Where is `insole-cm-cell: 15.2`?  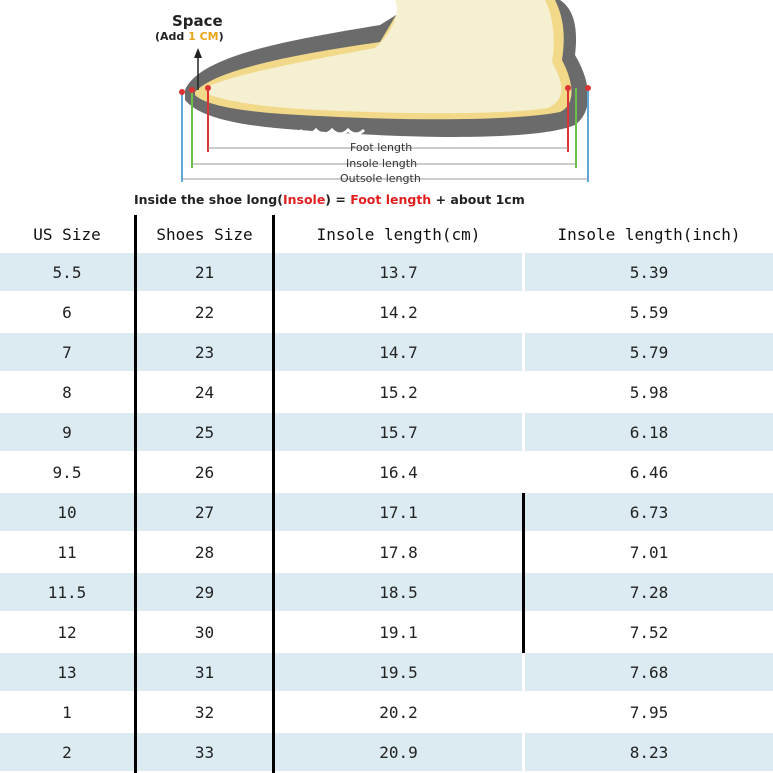 insole-cm-cell: 15.2 is located at coordinates (398, 393).